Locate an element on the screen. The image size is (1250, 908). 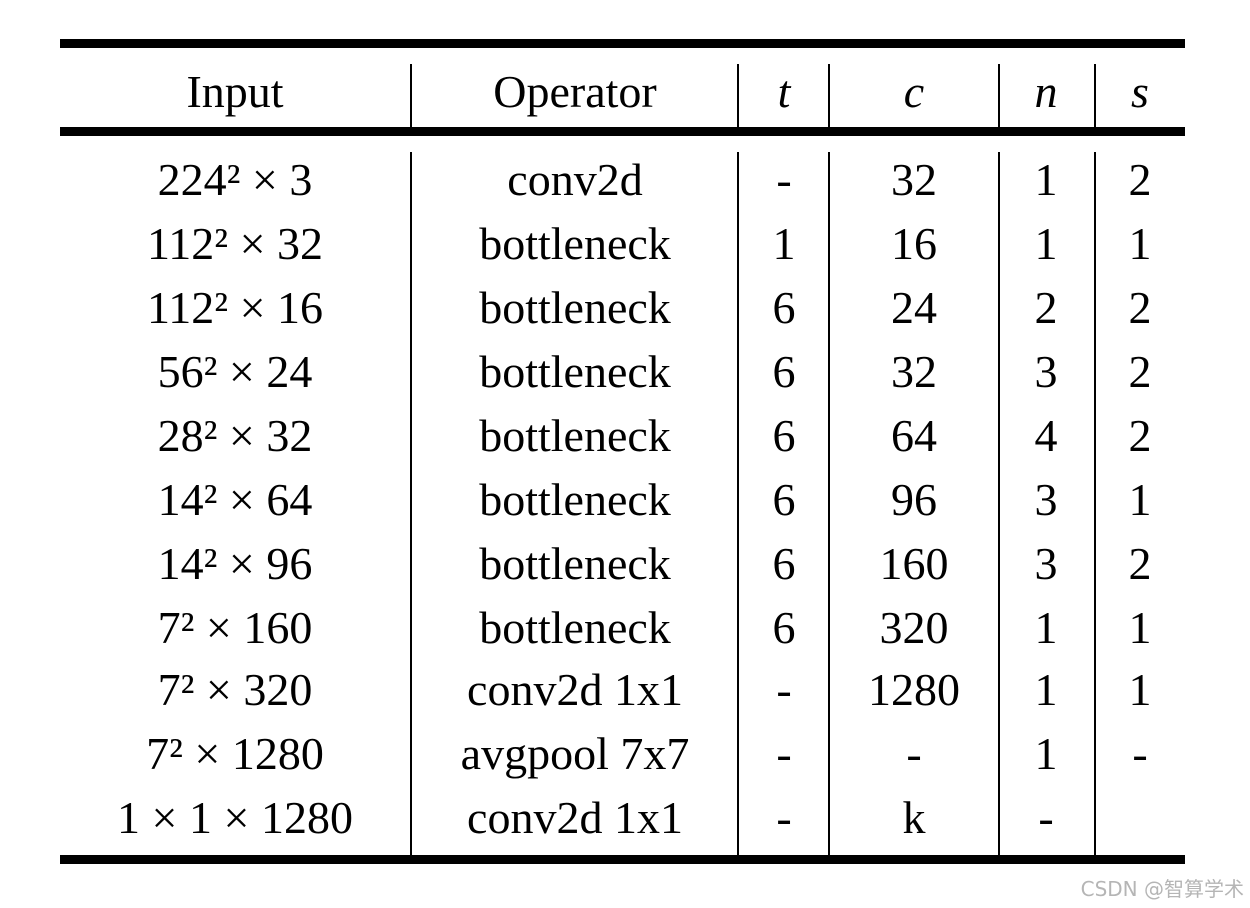
header-cell: c is located at coordinates (914, 91).